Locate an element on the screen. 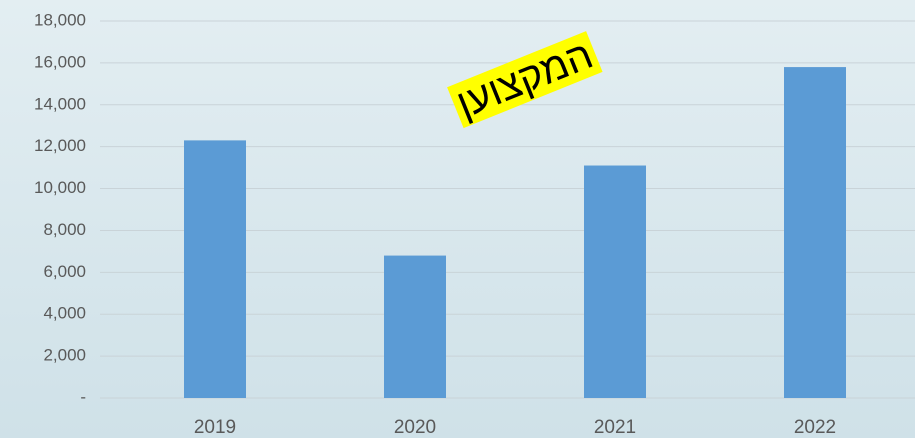  y-tick-label: 8,000 is located at coordinates (64, 229).